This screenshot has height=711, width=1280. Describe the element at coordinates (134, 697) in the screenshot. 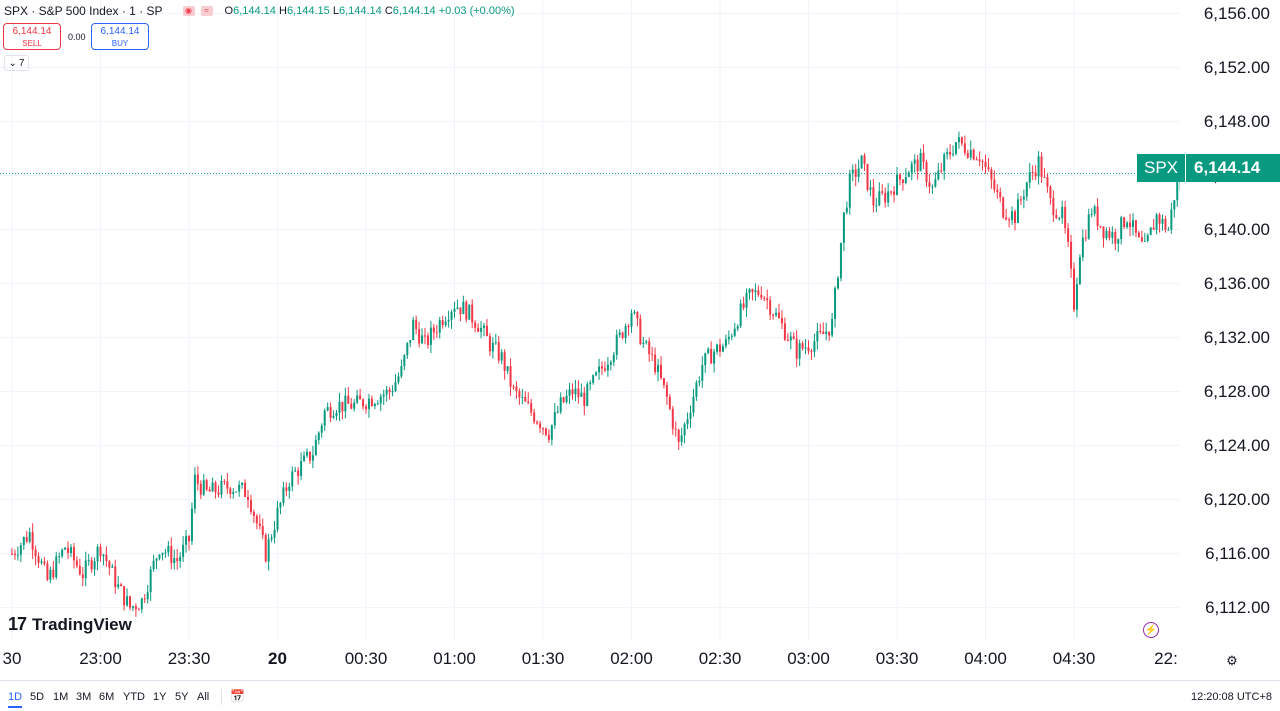

I see `range-button-ytd: YTD` at that location.